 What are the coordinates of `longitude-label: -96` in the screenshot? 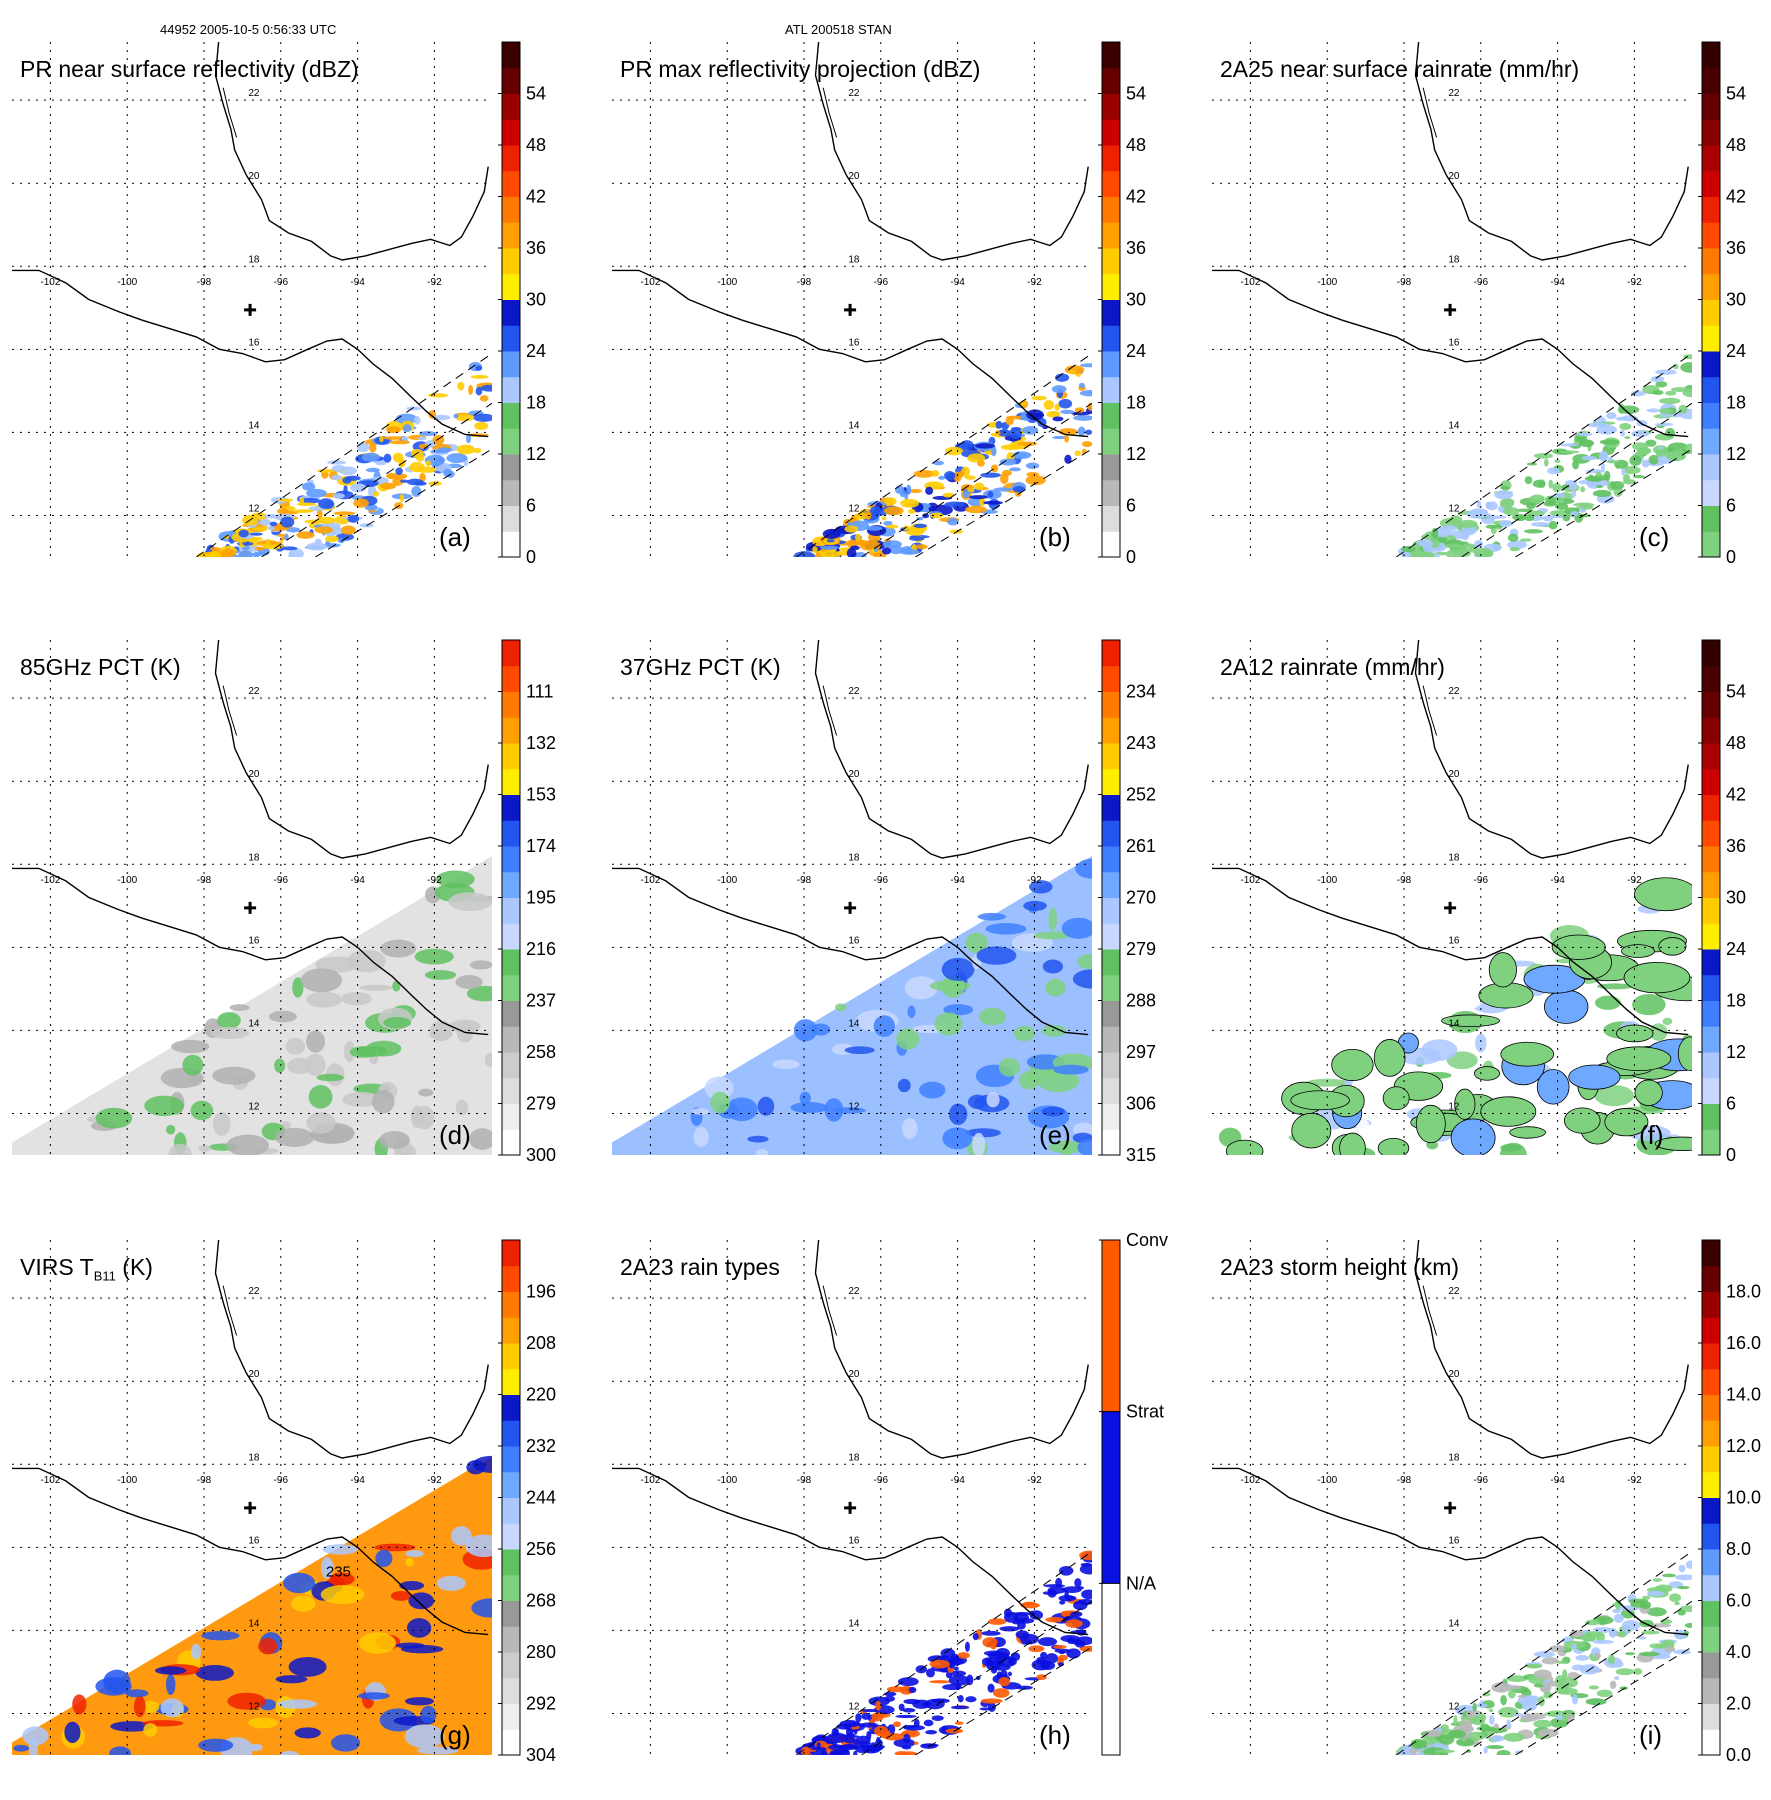 It's located at (281, 880).